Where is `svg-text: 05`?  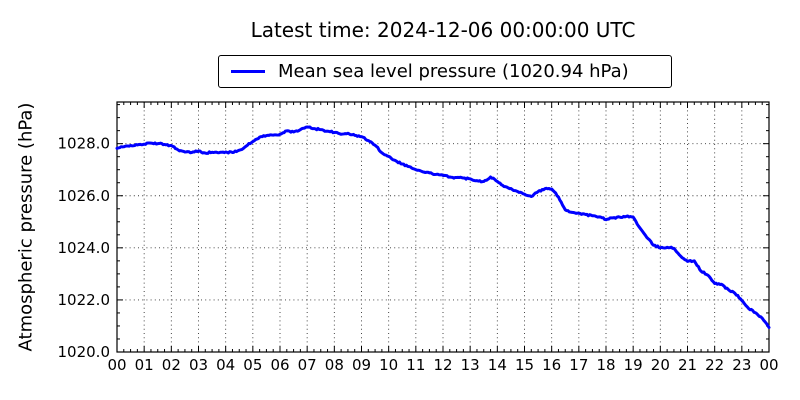
svg-text: 05 is located at coordinates (252, 365).